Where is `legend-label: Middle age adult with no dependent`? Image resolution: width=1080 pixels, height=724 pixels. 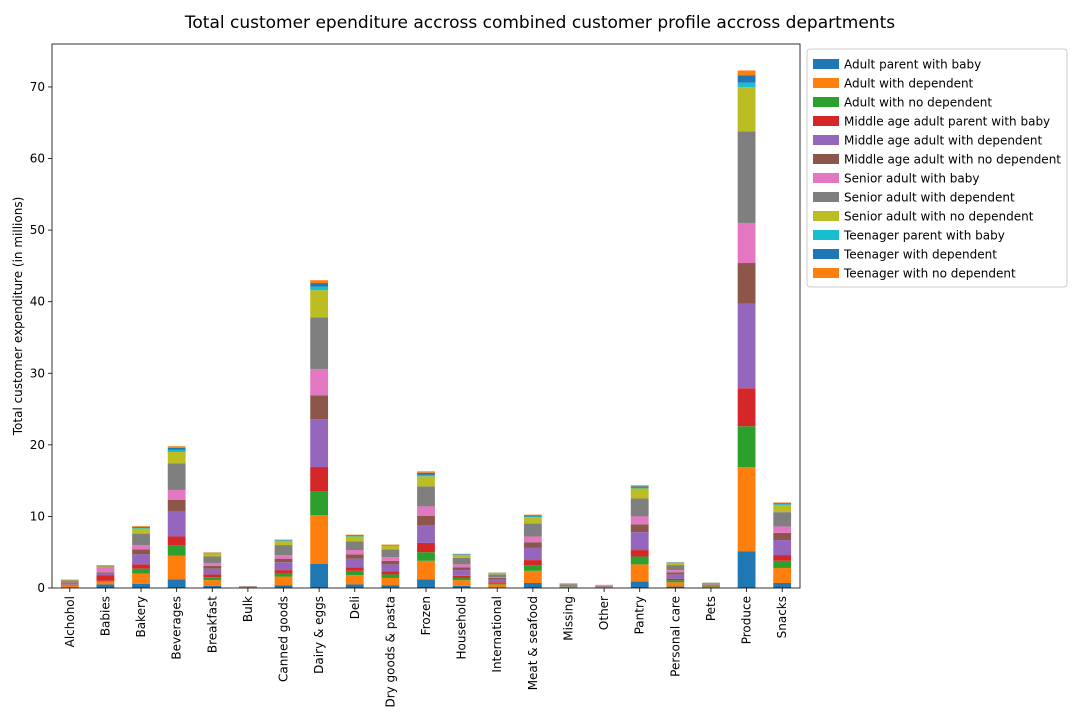 legend-label: Middle age adult with no dependent is located at coordinates (952, 160).